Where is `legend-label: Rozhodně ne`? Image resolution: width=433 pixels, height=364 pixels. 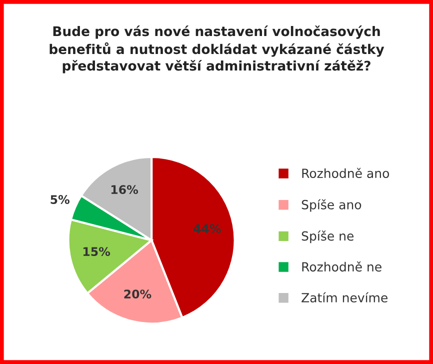 legend-label: Rozhodně ne is located at coordinates (342, 266).